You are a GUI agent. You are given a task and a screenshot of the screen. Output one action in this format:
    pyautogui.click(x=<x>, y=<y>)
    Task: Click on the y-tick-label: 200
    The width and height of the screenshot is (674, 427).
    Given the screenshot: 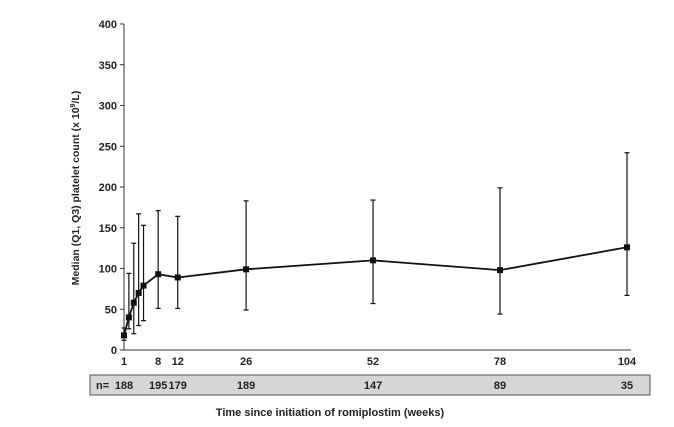 What is the action you would take?
    pyautogui.click(x=108, y=188)
    